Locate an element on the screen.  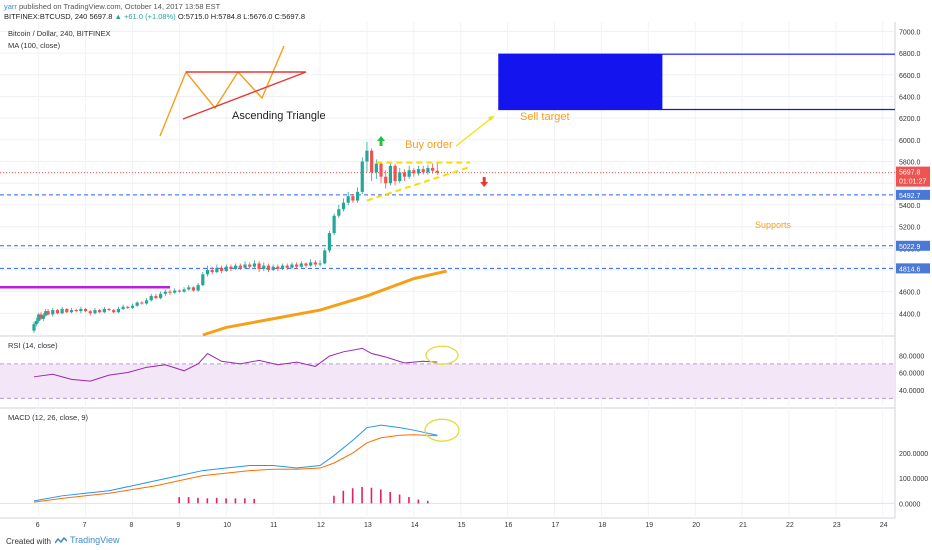
rsi-label: RSI (14, close) is located at coordinates (33, 345).